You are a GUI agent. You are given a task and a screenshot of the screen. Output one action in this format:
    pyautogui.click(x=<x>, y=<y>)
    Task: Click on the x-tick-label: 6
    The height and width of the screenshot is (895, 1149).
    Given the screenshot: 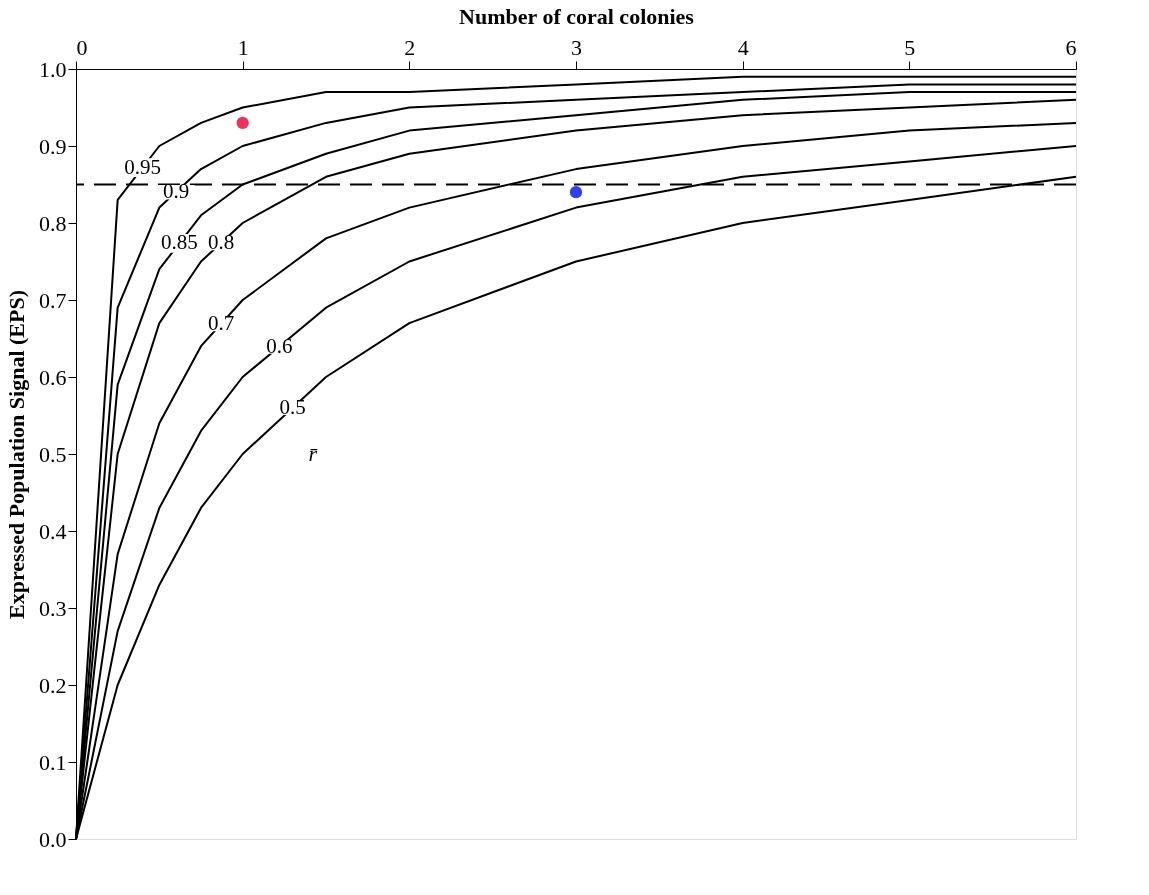 What is the action you would take?
    pyautogui.click(x=1071, y=47)
    